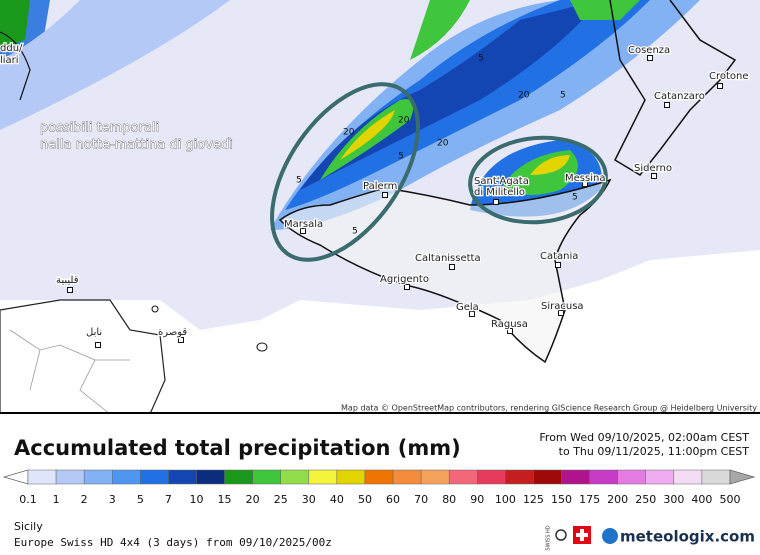 The height and width of the screenshot is (555, 760). I want to click on colorbar-tick-label: 10, so click(196, 499).